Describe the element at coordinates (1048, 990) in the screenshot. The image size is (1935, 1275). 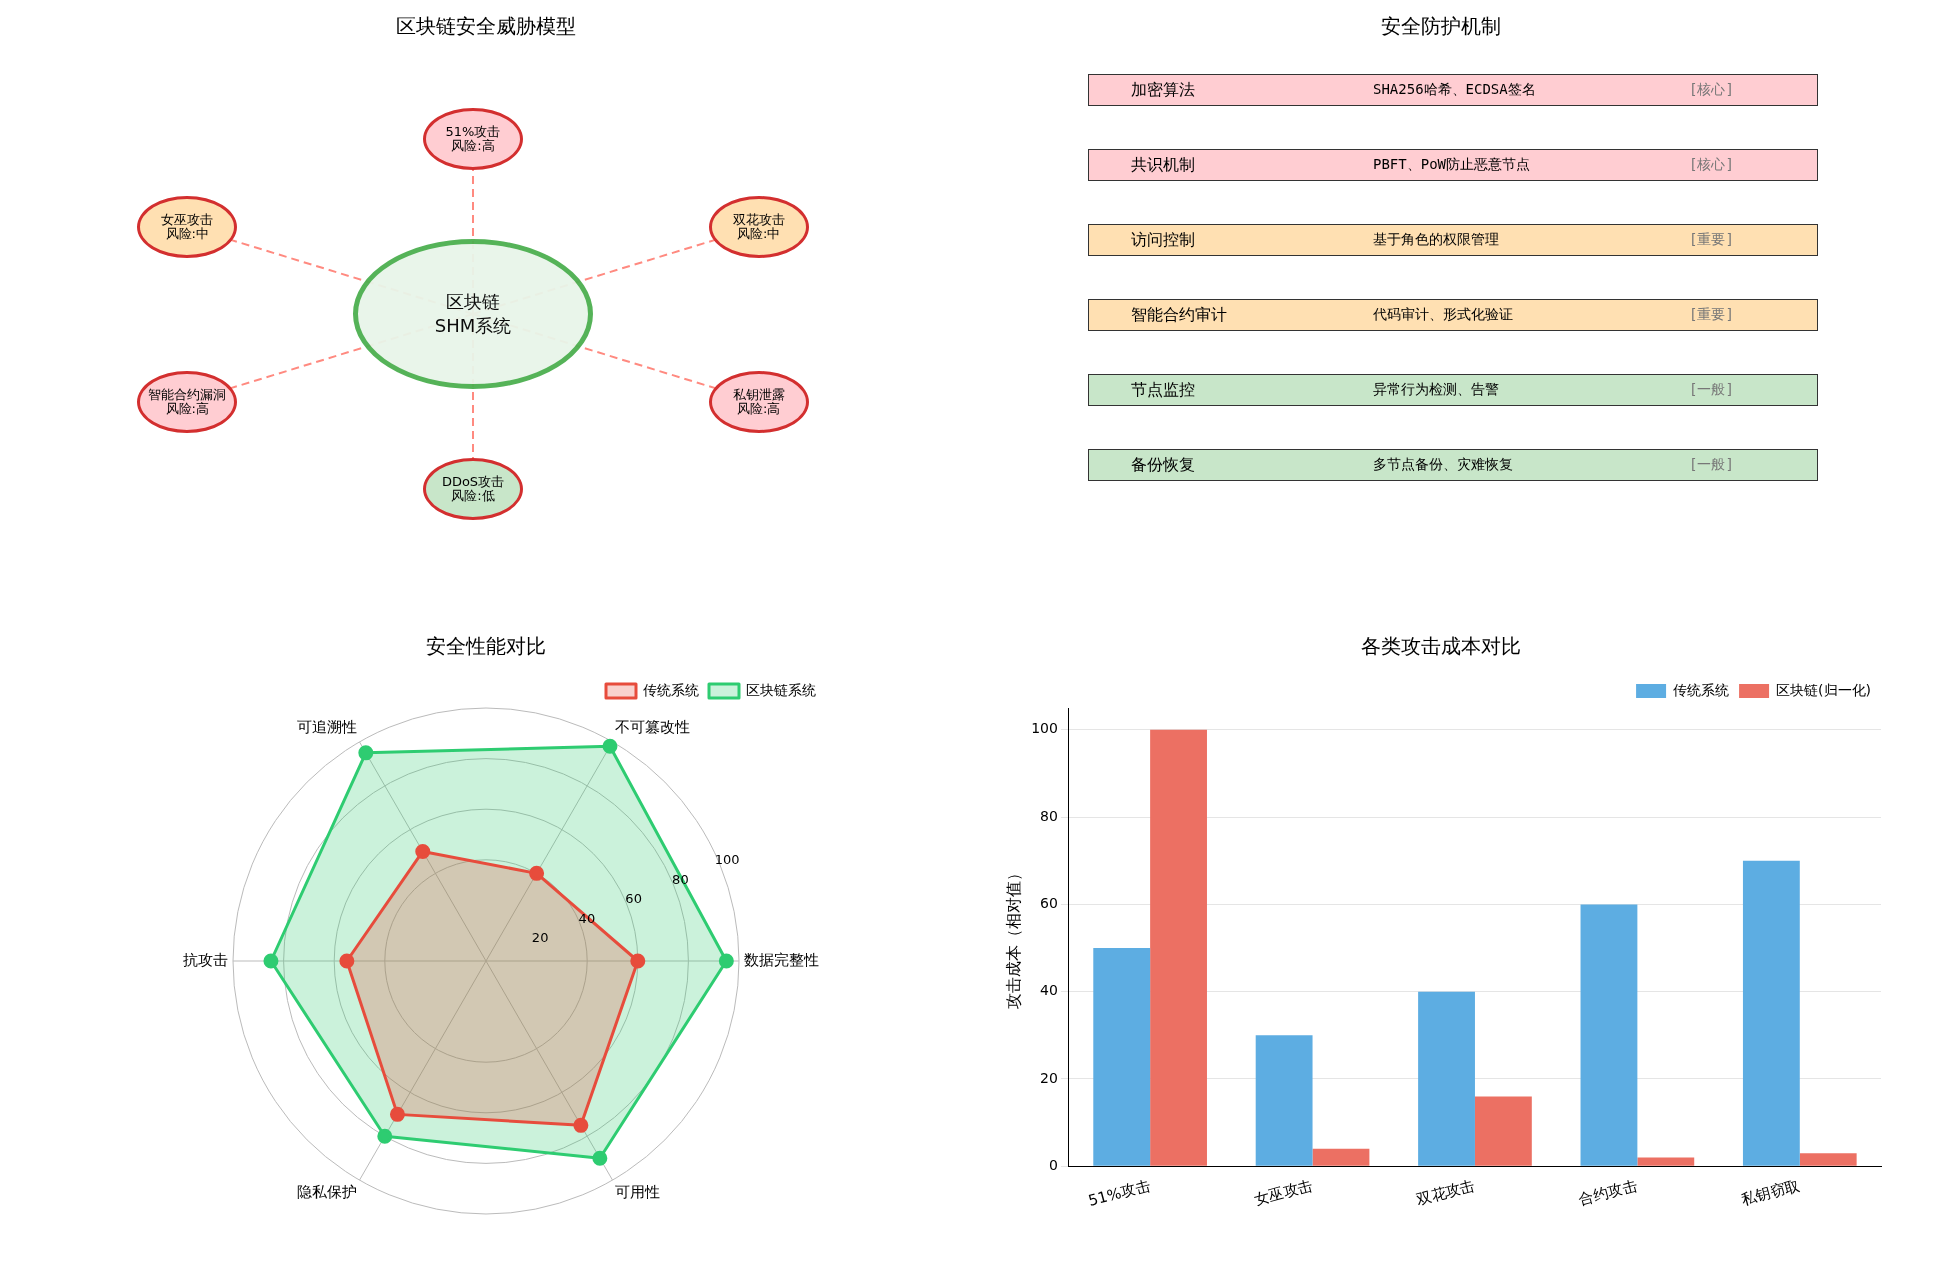
I see `y-tick-label: 40` at that location.